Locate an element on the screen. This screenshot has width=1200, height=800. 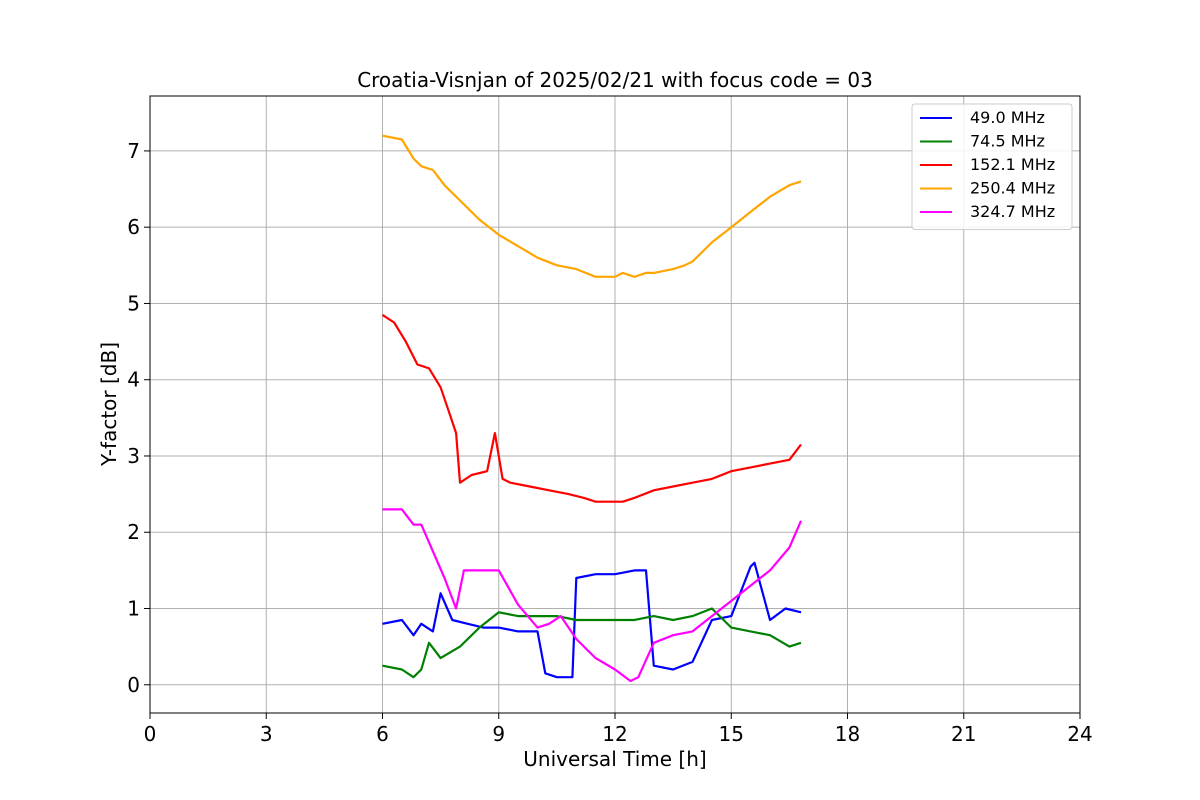
legend-entry: 152.1 MHz is located at coordinates (1012, 164).